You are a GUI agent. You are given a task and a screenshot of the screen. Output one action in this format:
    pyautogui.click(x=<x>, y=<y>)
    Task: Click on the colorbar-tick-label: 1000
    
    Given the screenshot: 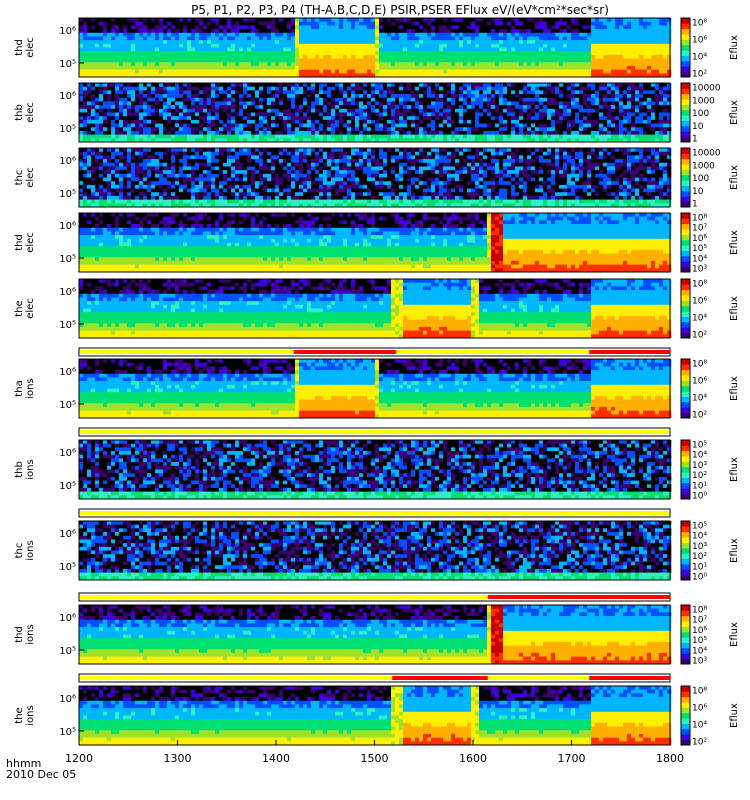 What is the action you would take?
    pyautogui.click(x=703, y=101)
    